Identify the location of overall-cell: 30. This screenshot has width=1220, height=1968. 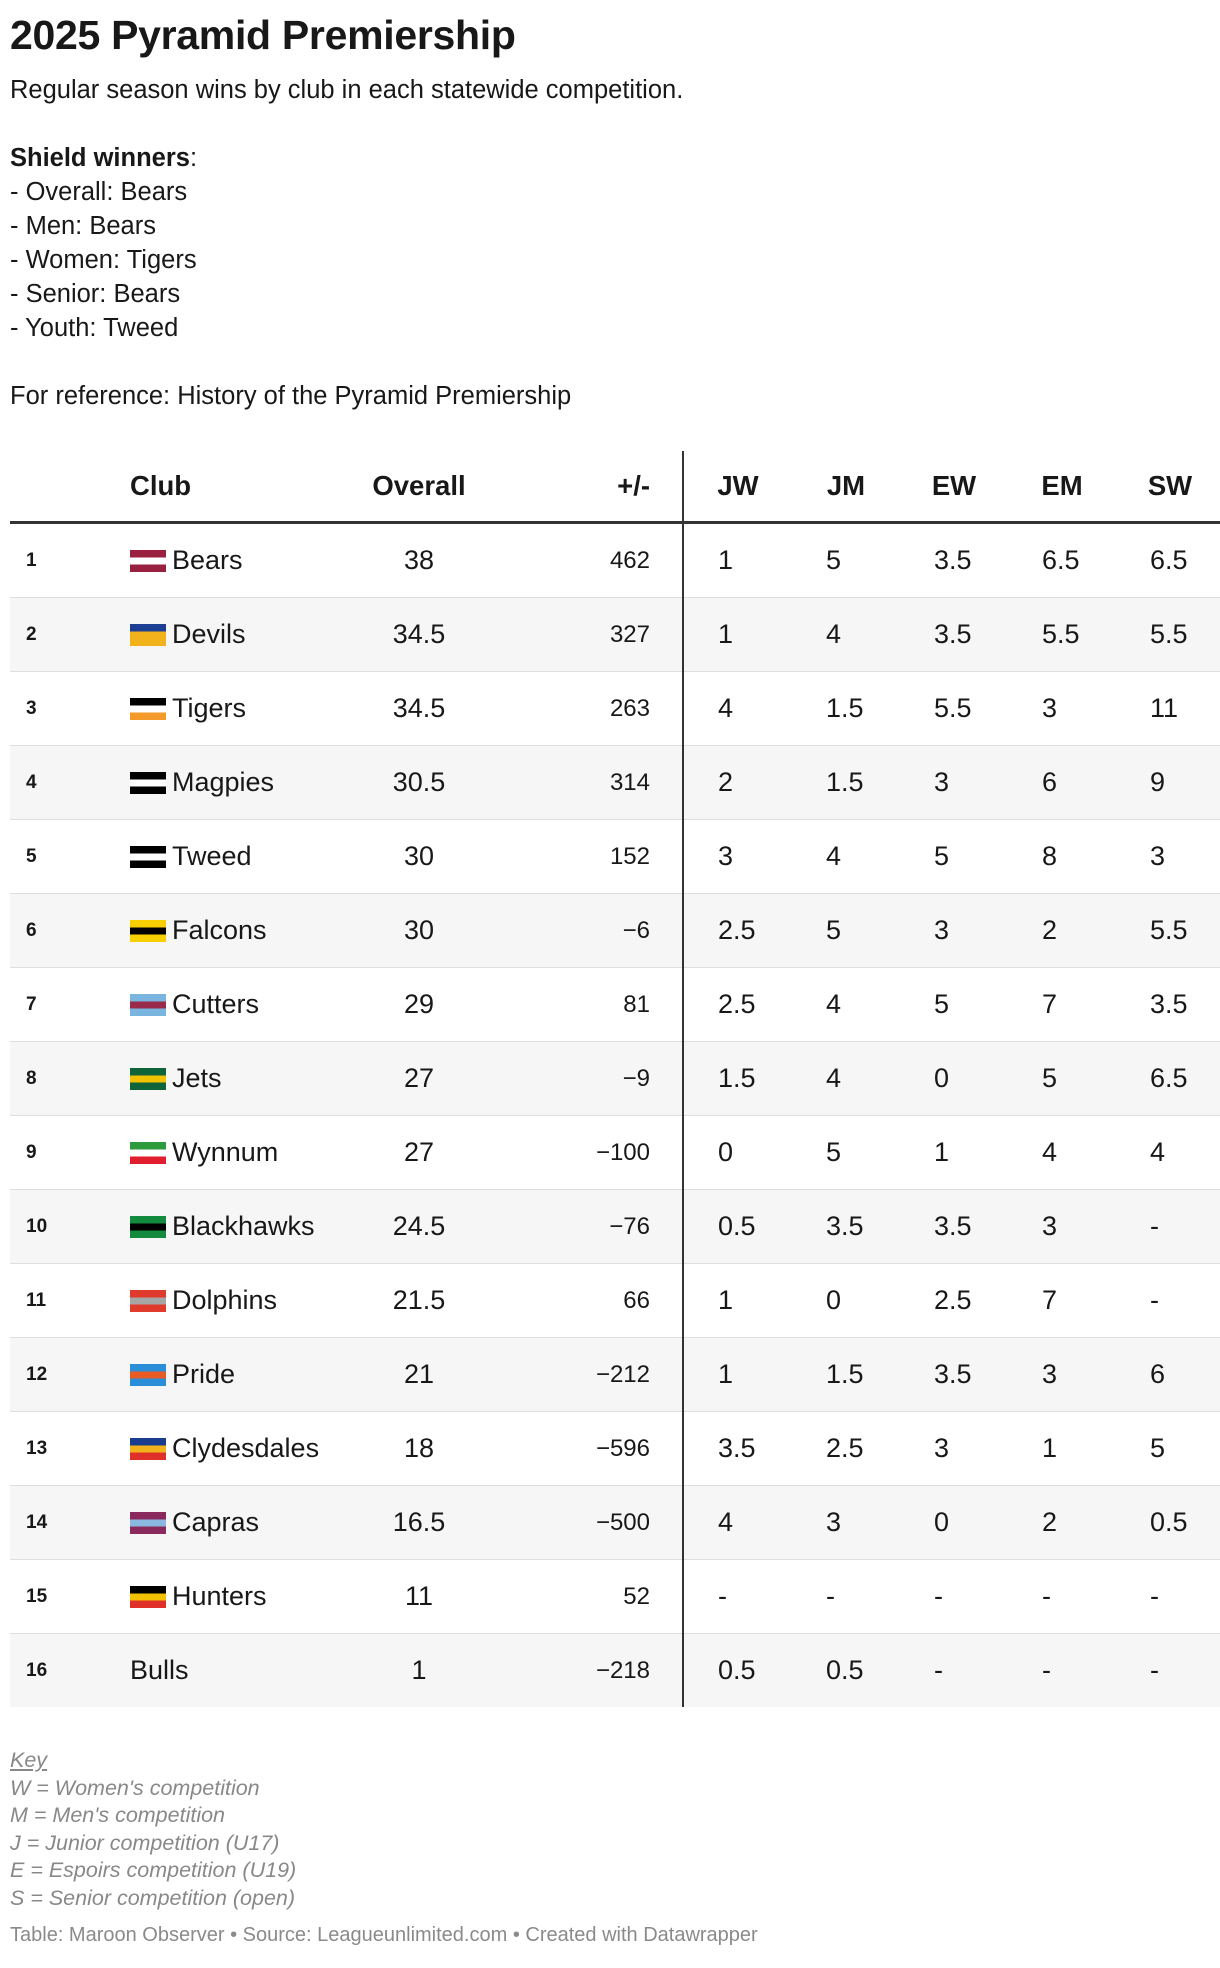
(419, 930).